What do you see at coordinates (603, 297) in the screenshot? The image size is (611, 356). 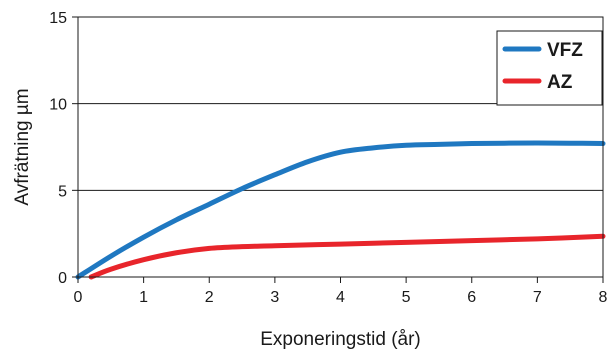 I see `x-tick-label: 8` at bounding box center [603, 297].